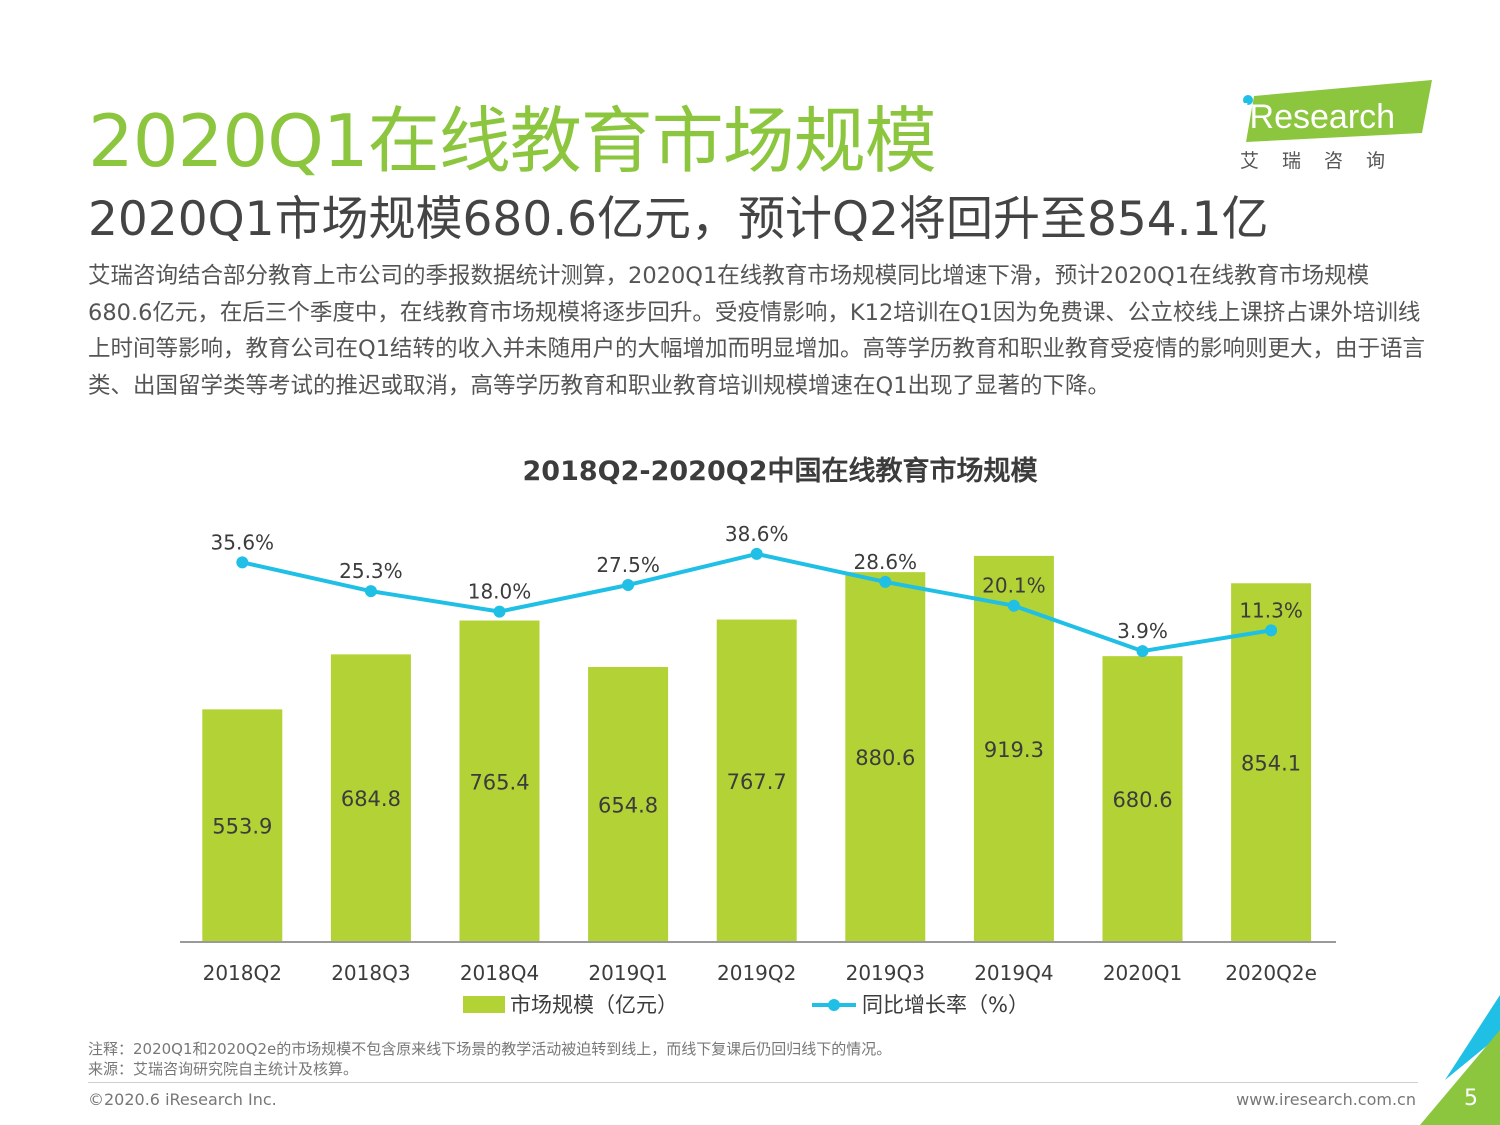 The image size is (1500, 1125). I want to click on growth-rate-label: 35.6%, so click(243, 542).